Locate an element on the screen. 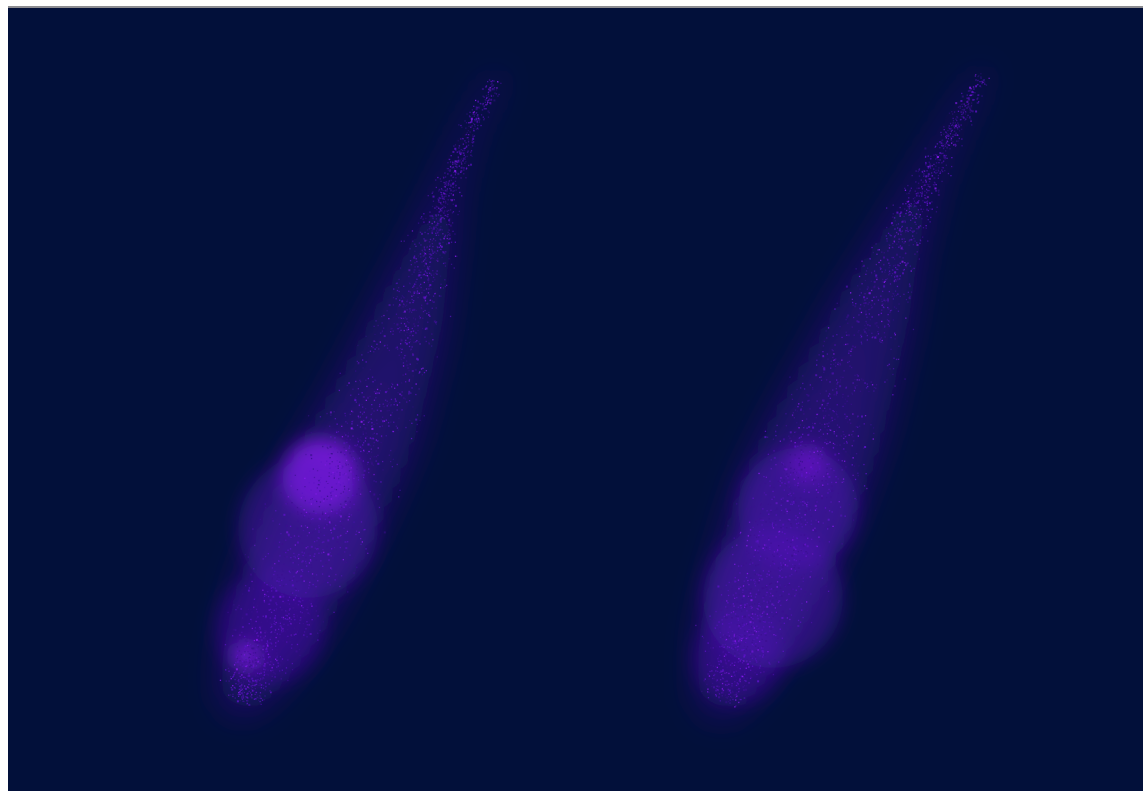  top-border is located at coordinates (575, 7).